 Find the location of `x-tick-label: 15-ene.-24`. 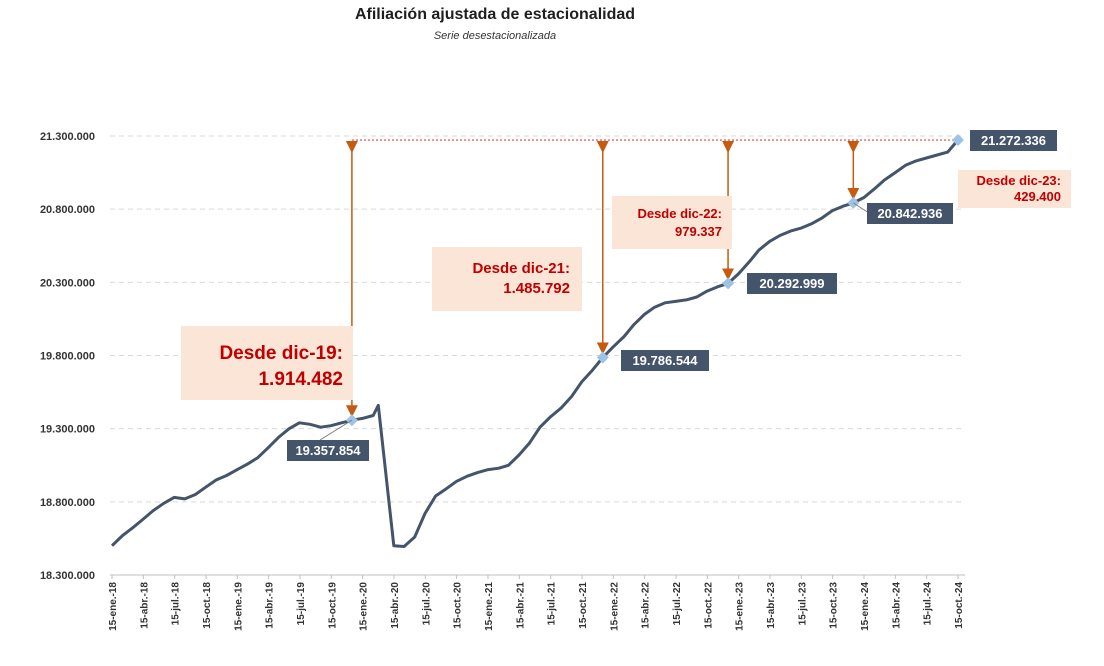

x-tick-label: 15-ene.-24 is located at coordinates (865, 606).